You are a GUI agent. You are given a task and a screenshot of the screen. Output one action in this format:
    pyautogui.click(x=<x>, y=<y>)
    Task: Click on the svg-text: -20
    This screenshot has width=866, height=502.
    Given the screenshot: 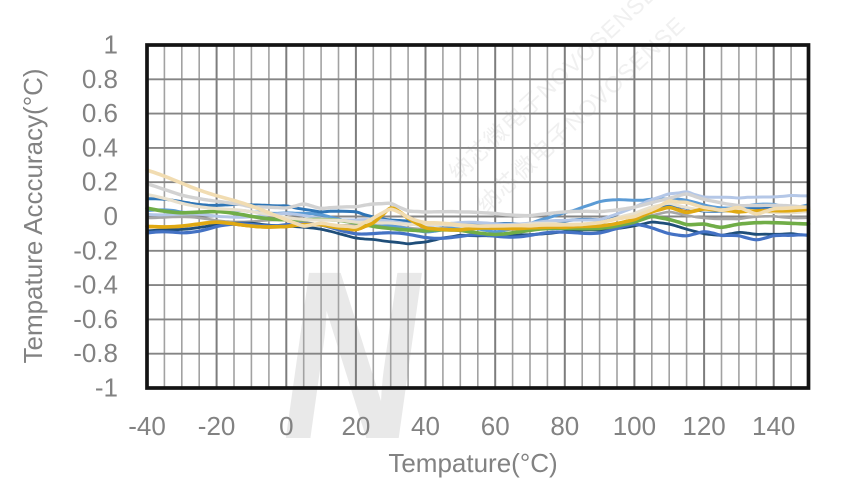 What is the action you would take?
    pyautogui.click(x=217, y=426)
    